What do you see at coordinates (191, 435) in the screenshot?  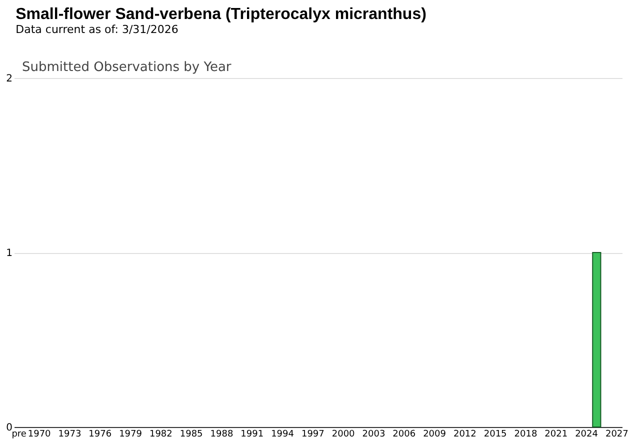 I see `x-tick-label: 1985` at bounding box center [191, 435].